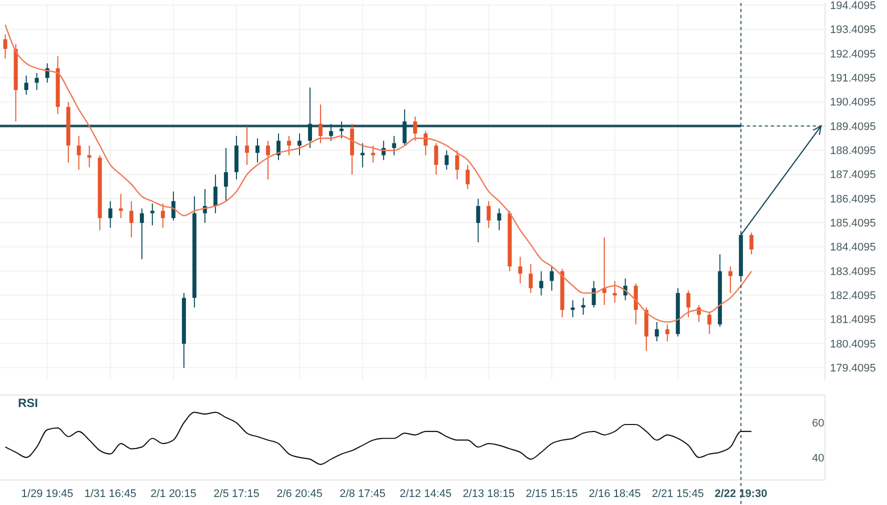  Describe the element at coordinates (741, 494) in the screenshot. I see `x-tick-label: 2/22 19:30` at that location.